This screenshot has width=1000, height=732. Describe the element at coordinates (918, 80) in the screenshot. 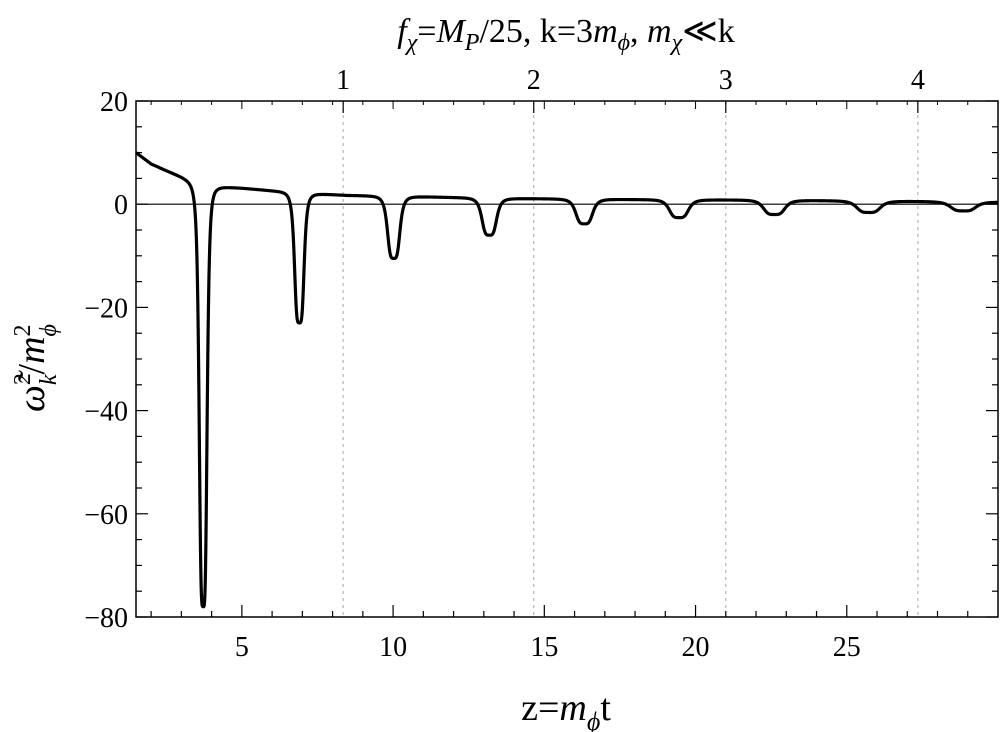

I see `top-tick-label: 4` at that location.